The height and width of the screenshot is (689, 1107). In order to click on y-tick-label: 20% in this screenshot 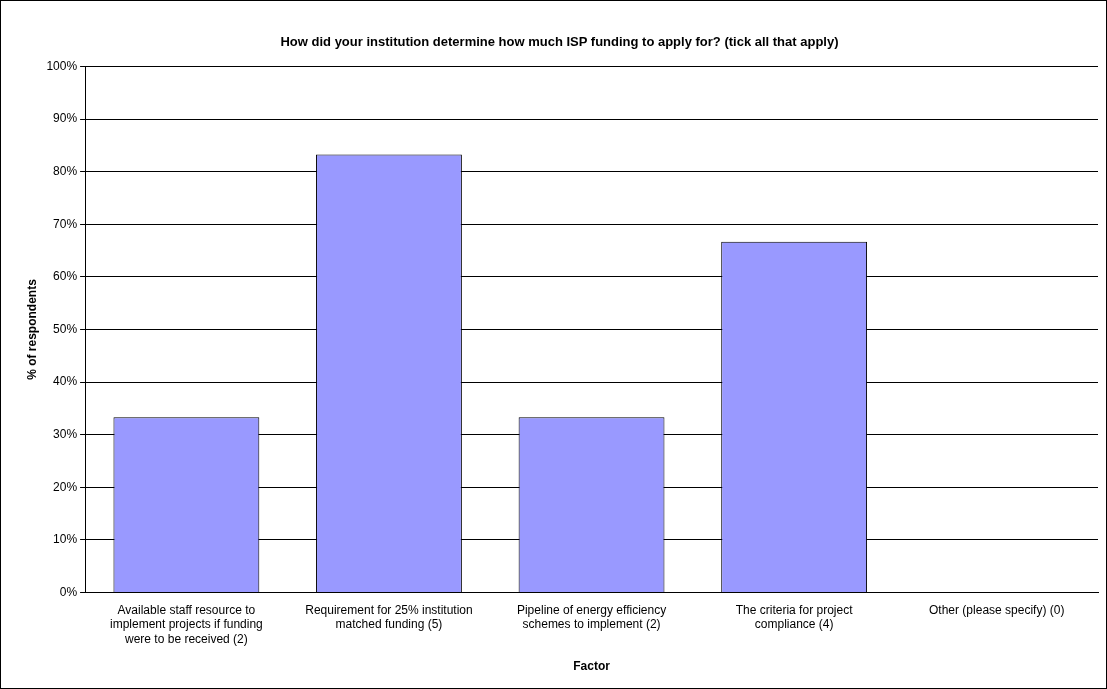, I will do `click(65, 486)`.